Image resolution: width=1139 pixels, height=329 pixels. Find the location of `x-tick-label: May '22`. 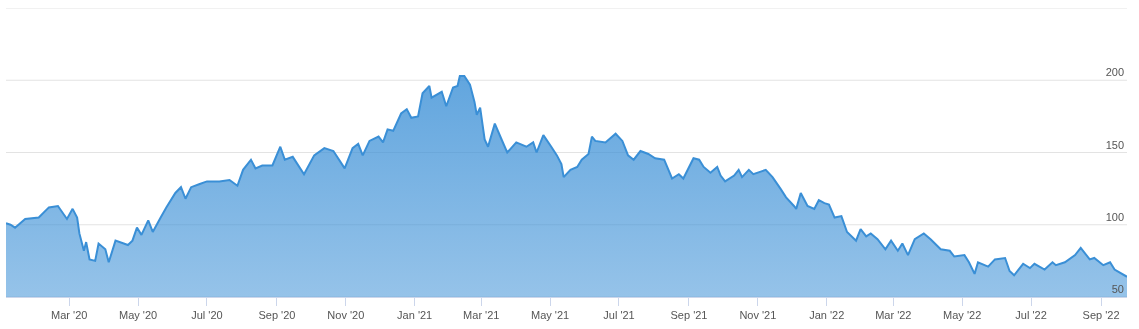

x-tick-label: May '22 is located at coordinates (962, 315).